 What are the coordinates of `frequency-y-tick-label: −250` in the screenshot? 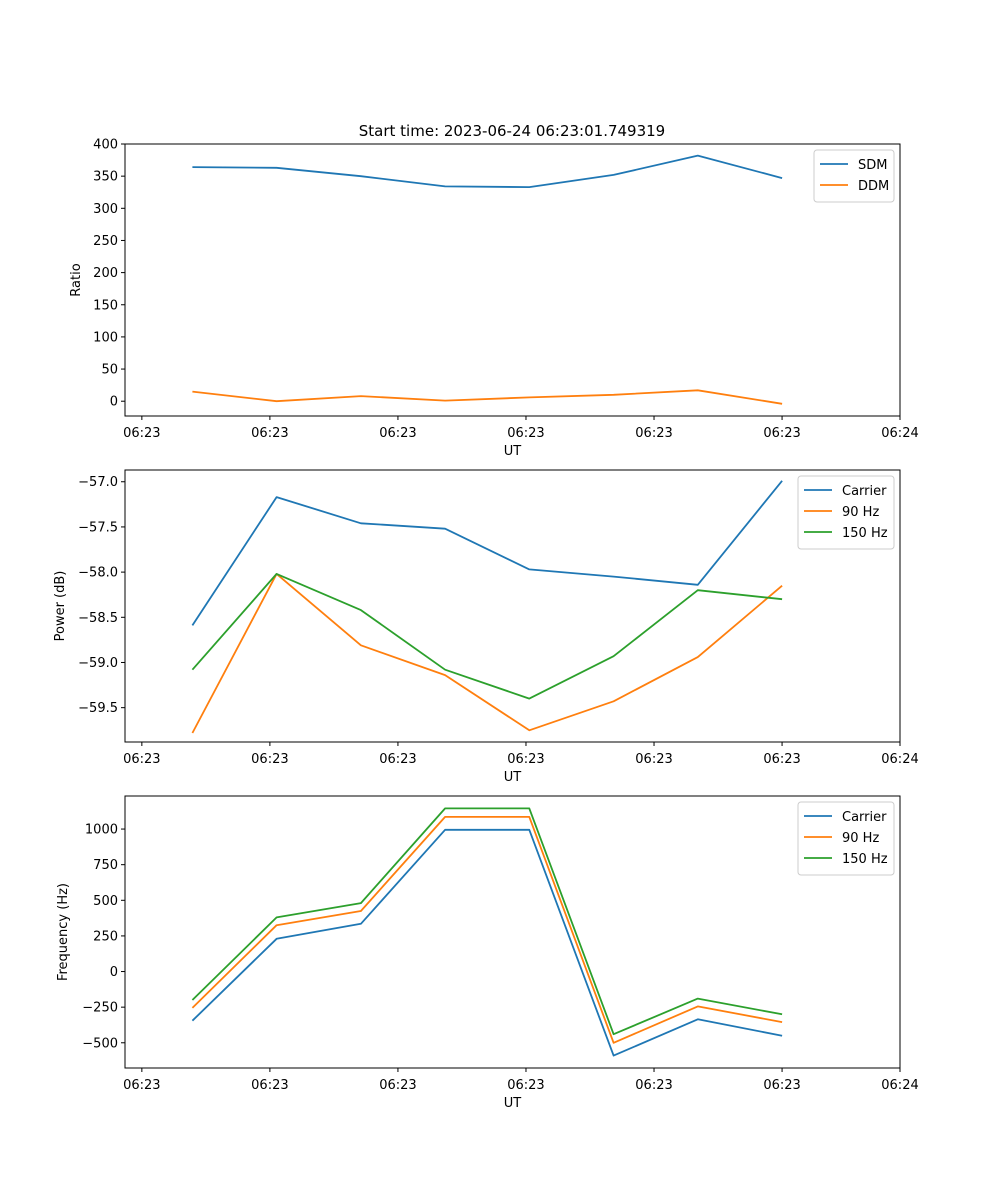 It's located at (100, 1008).